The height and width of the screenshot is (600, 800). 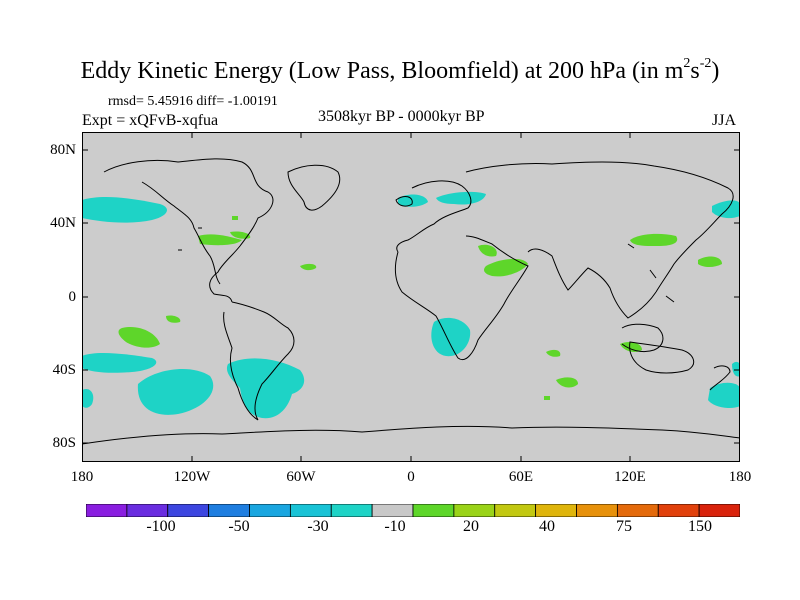 I want to click on stats-text: rmsd= 5.45916 diff= -1.00191, so click(x=193, y=101).